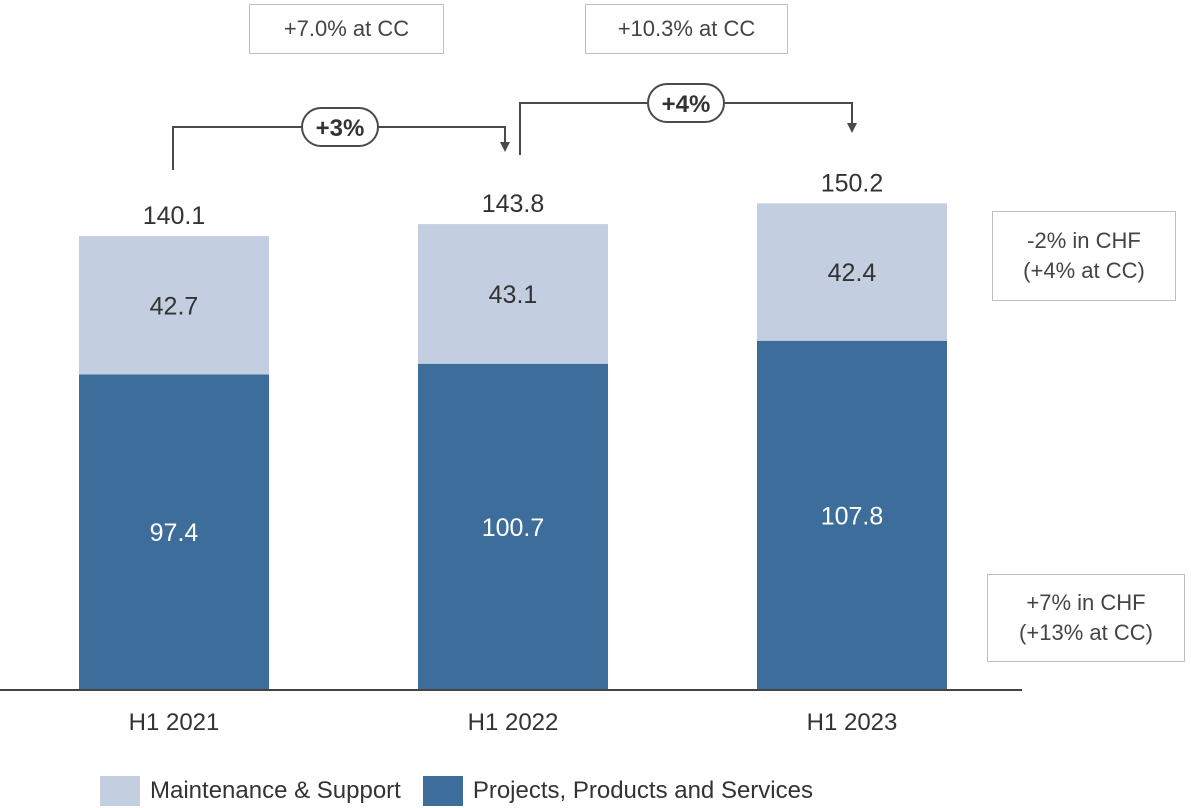  I want to click on legend-swatch-projects, so click(442, 791).